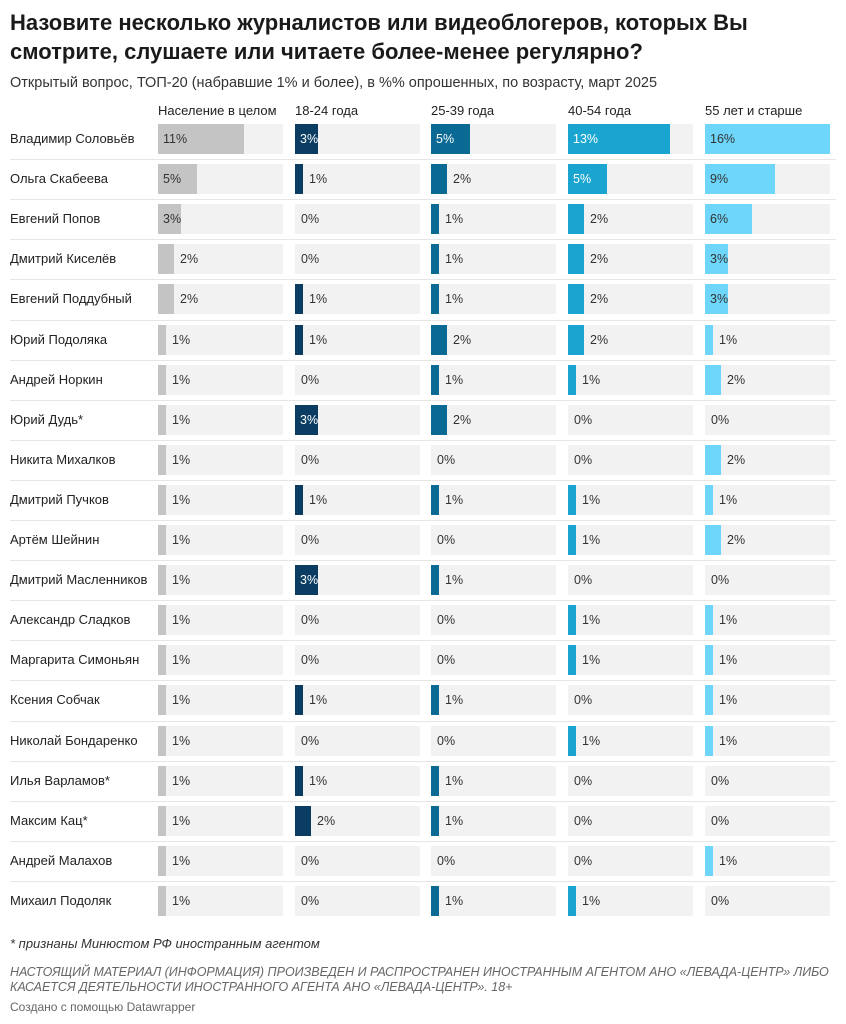  What do you see at coordinates (70, 619) in the screenshot?
I see `row-label: Александр Сладков` at bounding box center [70, 619].